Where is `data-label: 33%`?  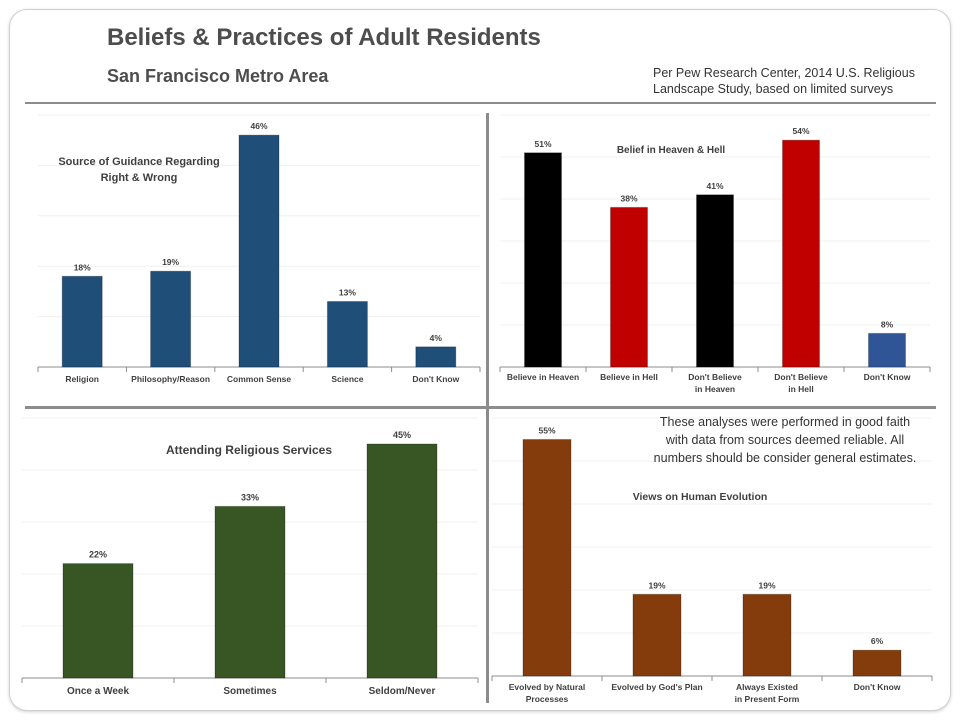
data-label: 33% is located at coordinates (250, 497).